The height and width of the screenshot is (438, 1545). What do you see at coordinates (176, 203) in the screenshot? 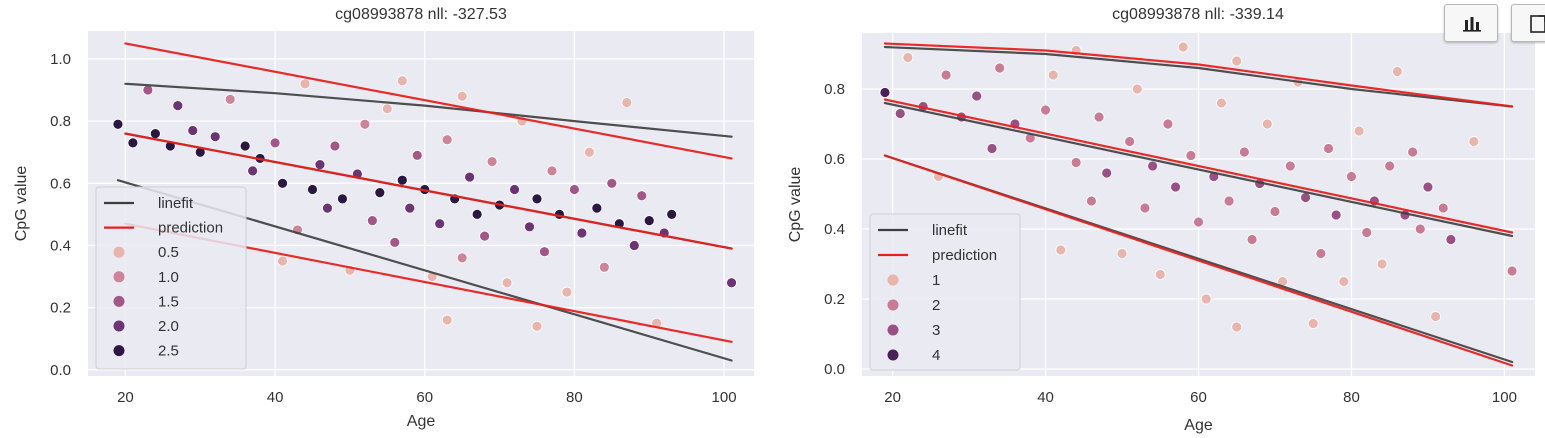
I see `legend-linefit-label: linefit` at bounding box center [176, 203].